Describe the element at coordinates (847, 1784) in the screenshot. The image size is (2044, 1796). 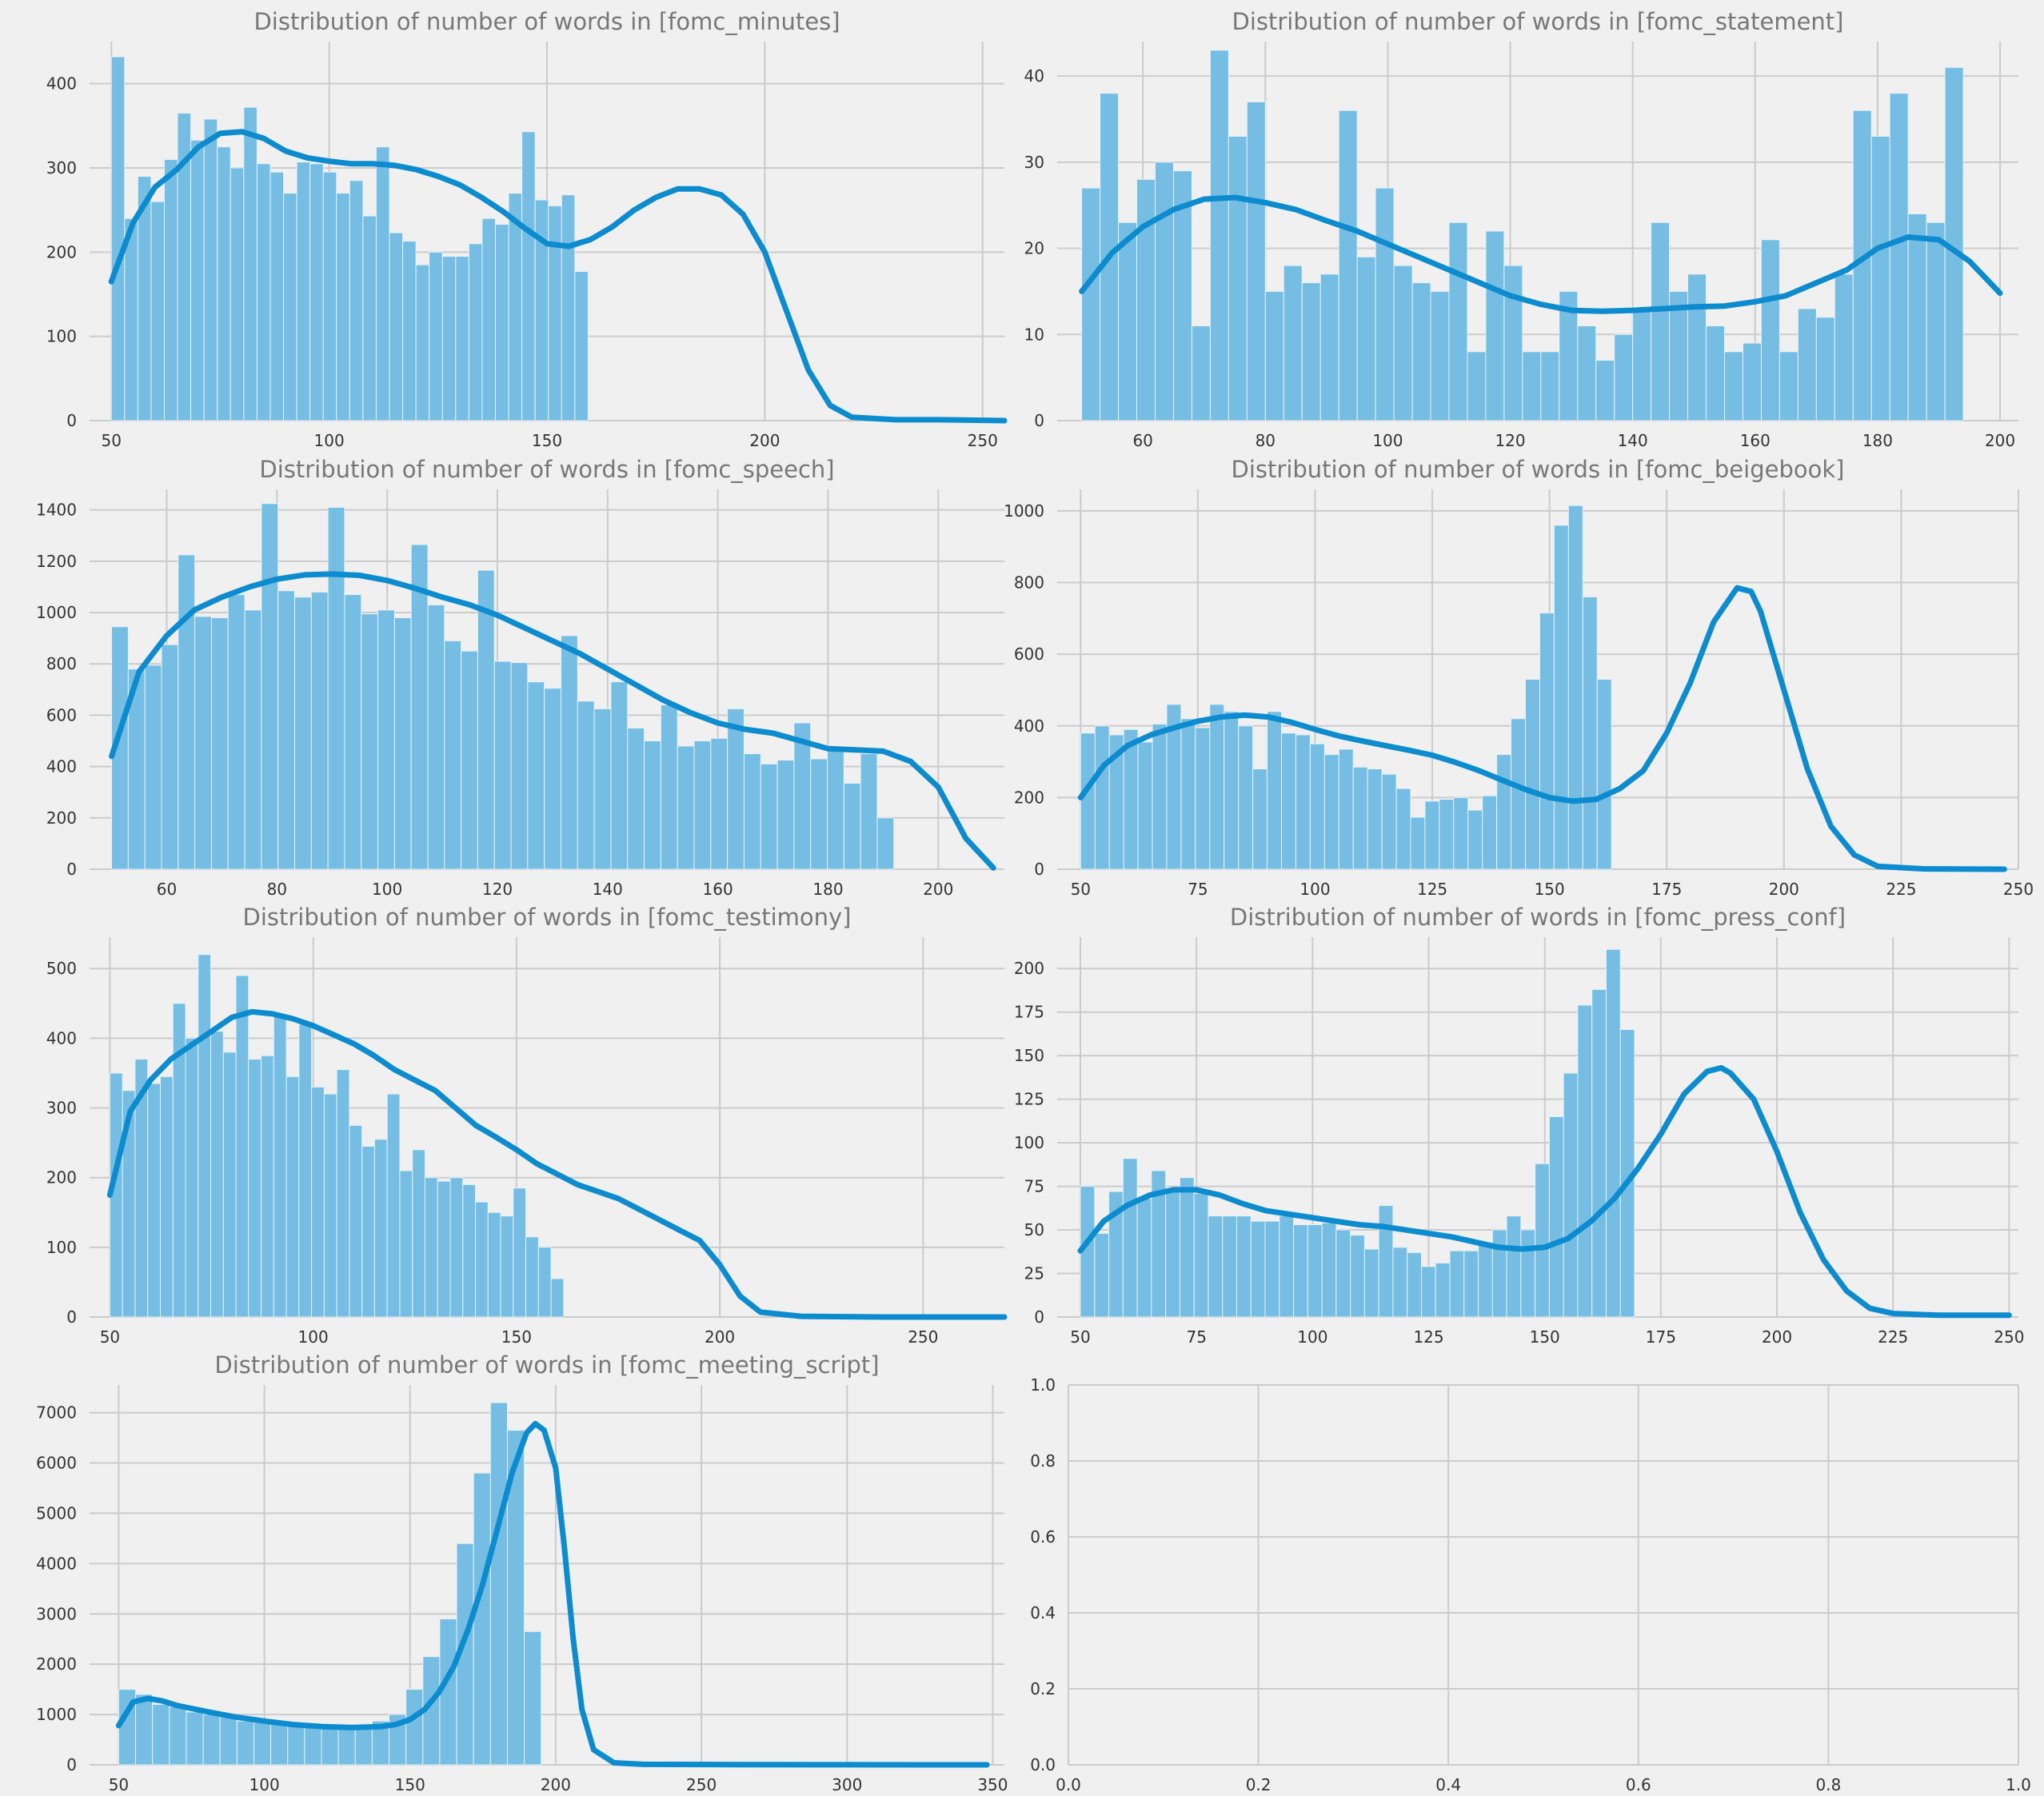
I see `x-tick-label: 300` at that location.